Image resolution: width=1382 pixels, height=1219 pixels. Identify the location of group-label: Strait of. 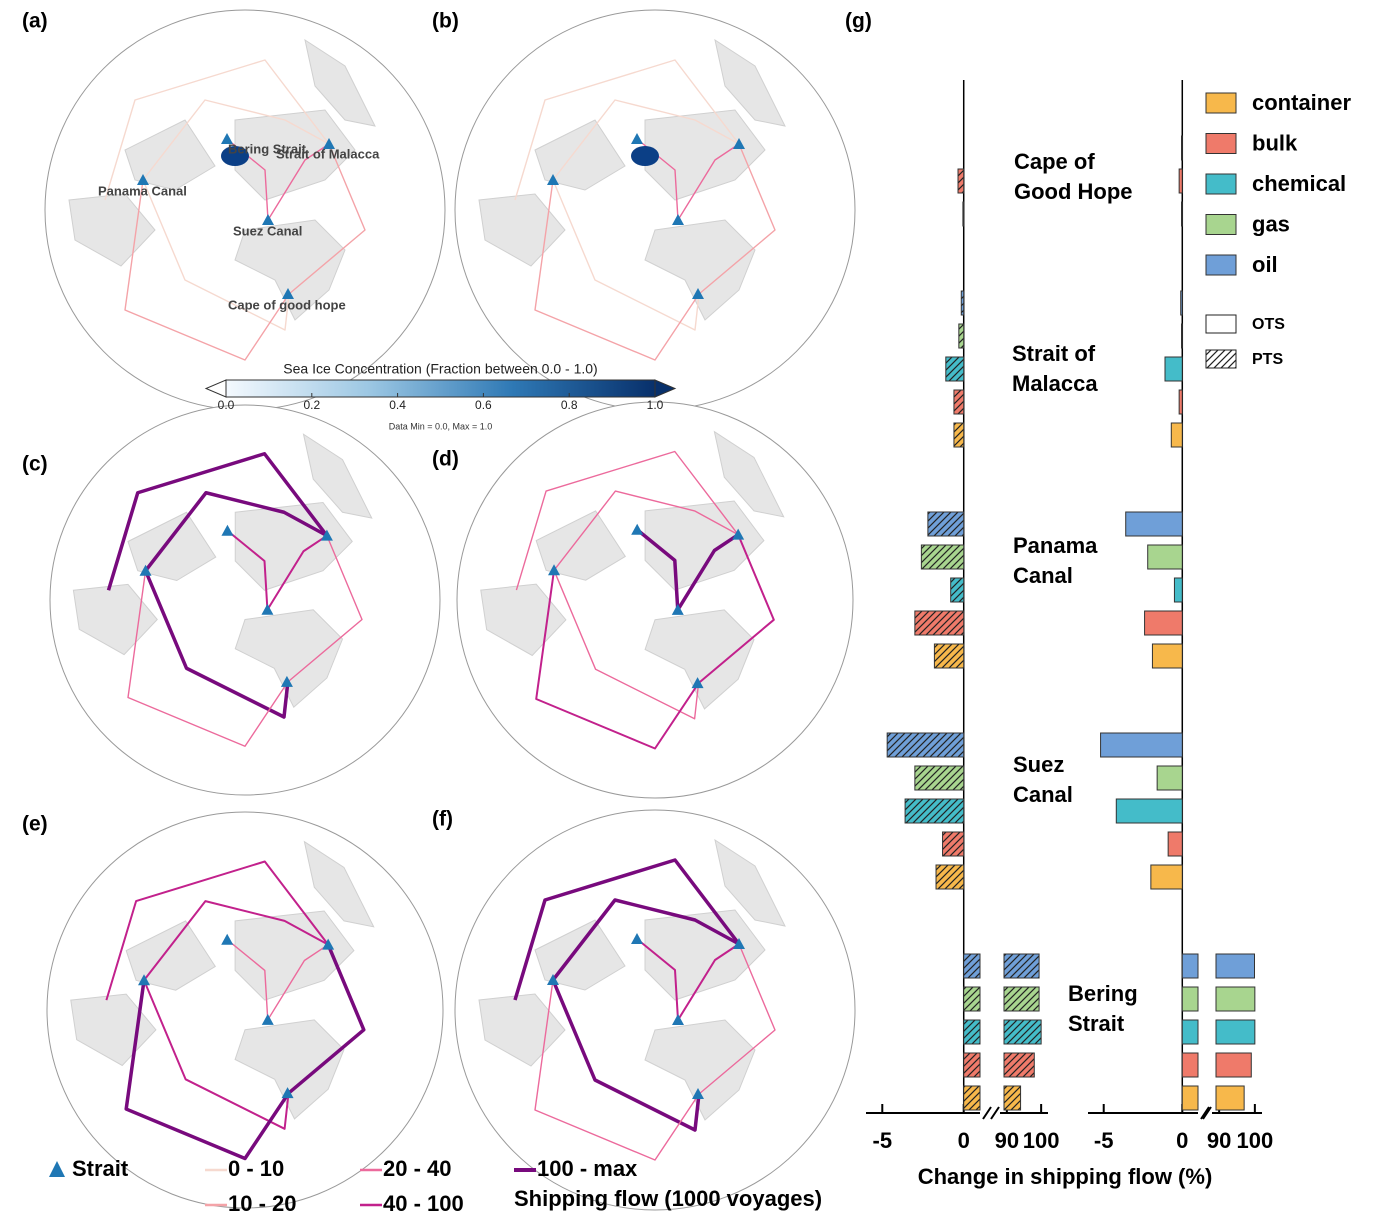
(1054, 353).